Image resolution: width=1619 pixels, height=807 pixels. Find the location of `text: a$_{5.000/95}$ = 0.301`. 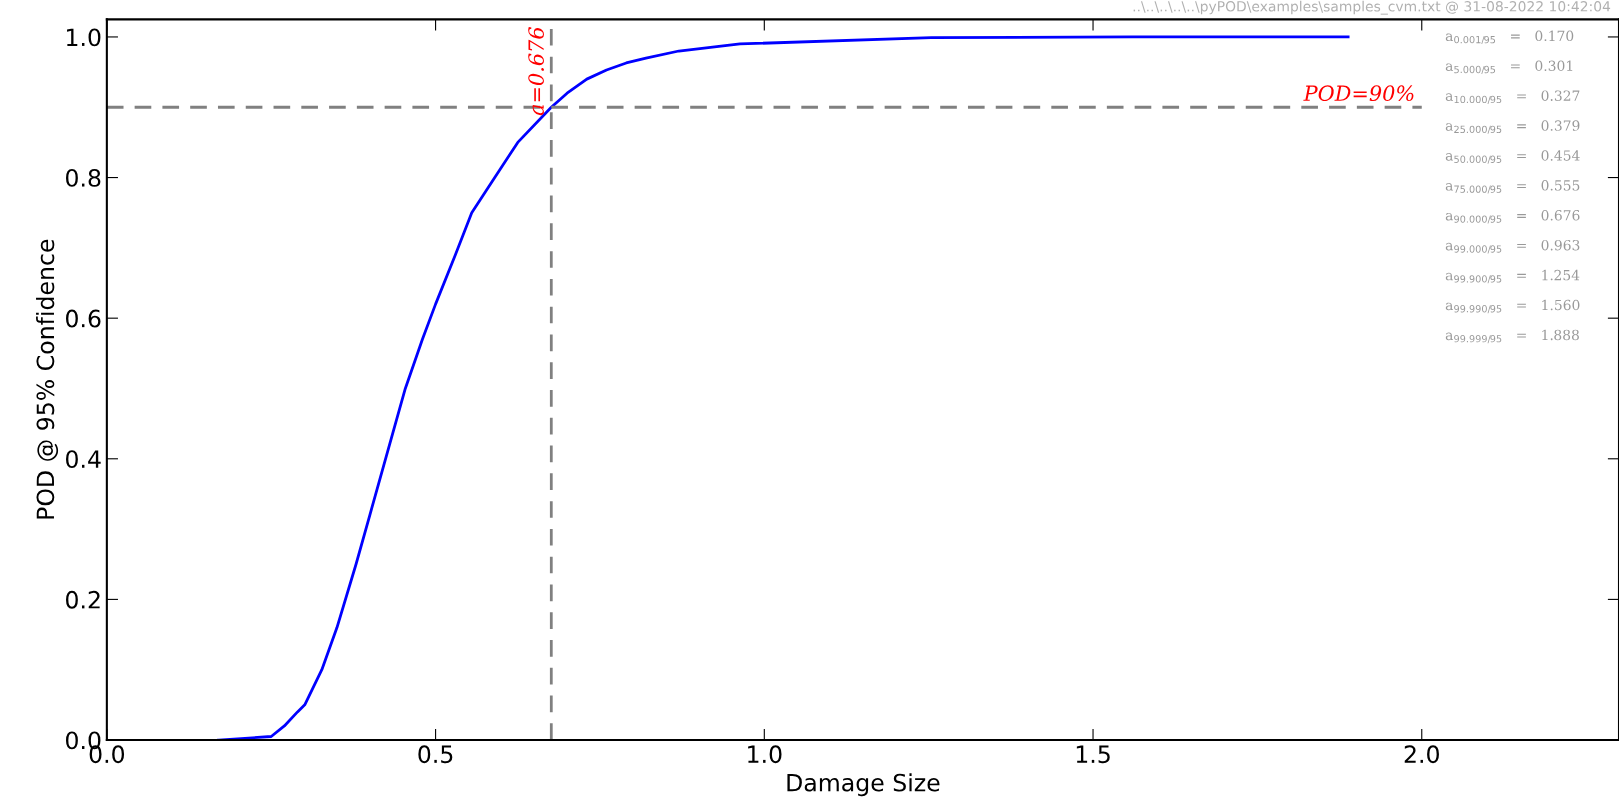

text: a$_{5.000/95}$ = 0.301 is located at coordinates (1509, 67).